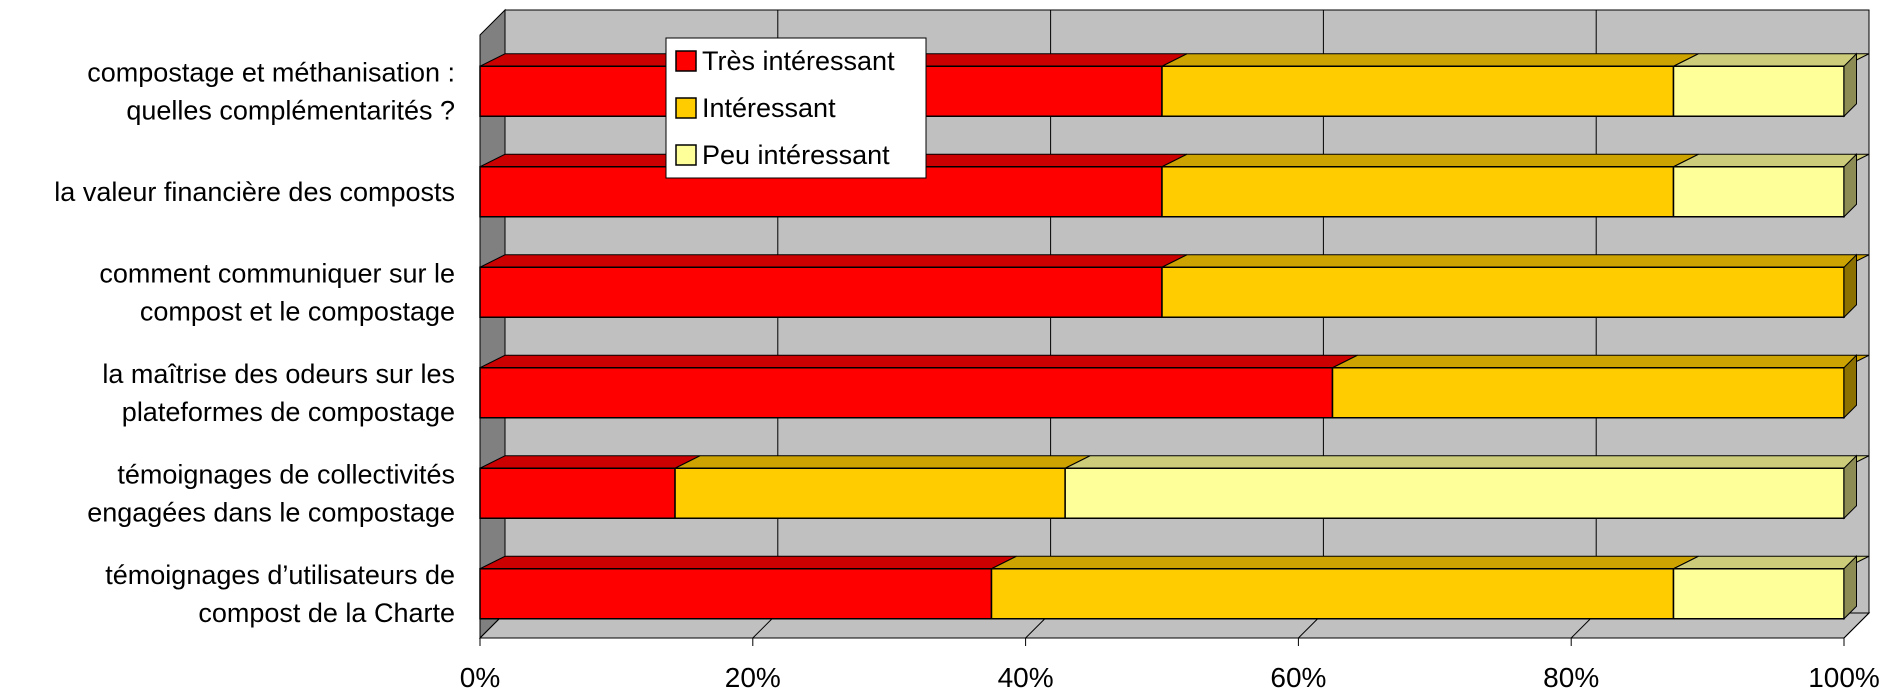 The height and width of the screenshot is (700, 1883). Describe the element at coordinates (798, 61) in the screenshot. I see `legend-label: Très intéressant` at that location.